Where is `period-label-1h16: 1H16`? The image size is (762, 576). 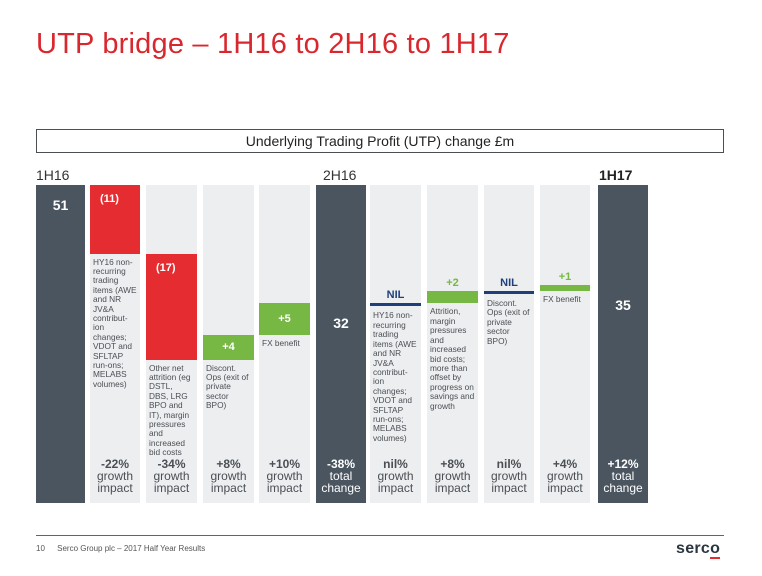
period-label-1h16: 1H16 is located at coordinates (53, 175).